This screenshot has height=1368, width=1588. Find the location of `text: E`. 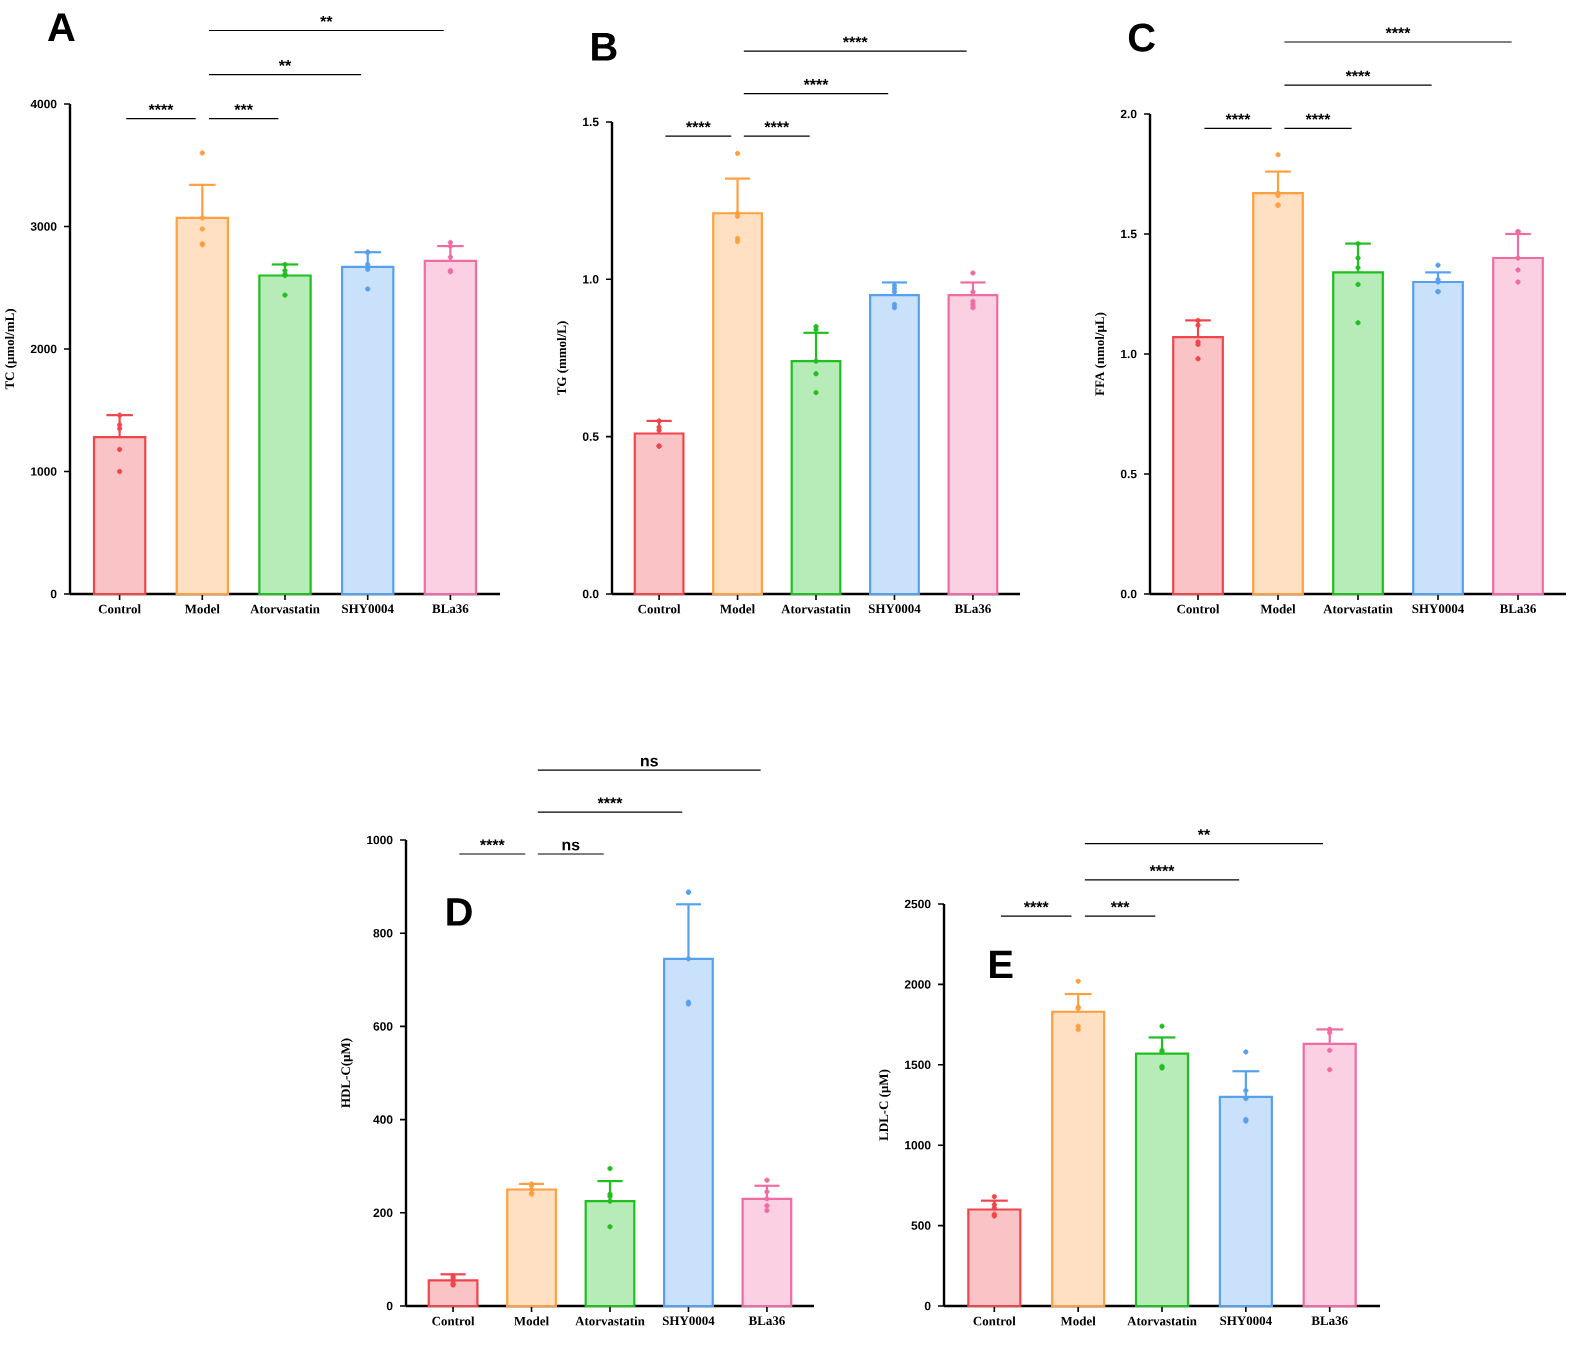

text: E is located at coordinates (1001, 964).